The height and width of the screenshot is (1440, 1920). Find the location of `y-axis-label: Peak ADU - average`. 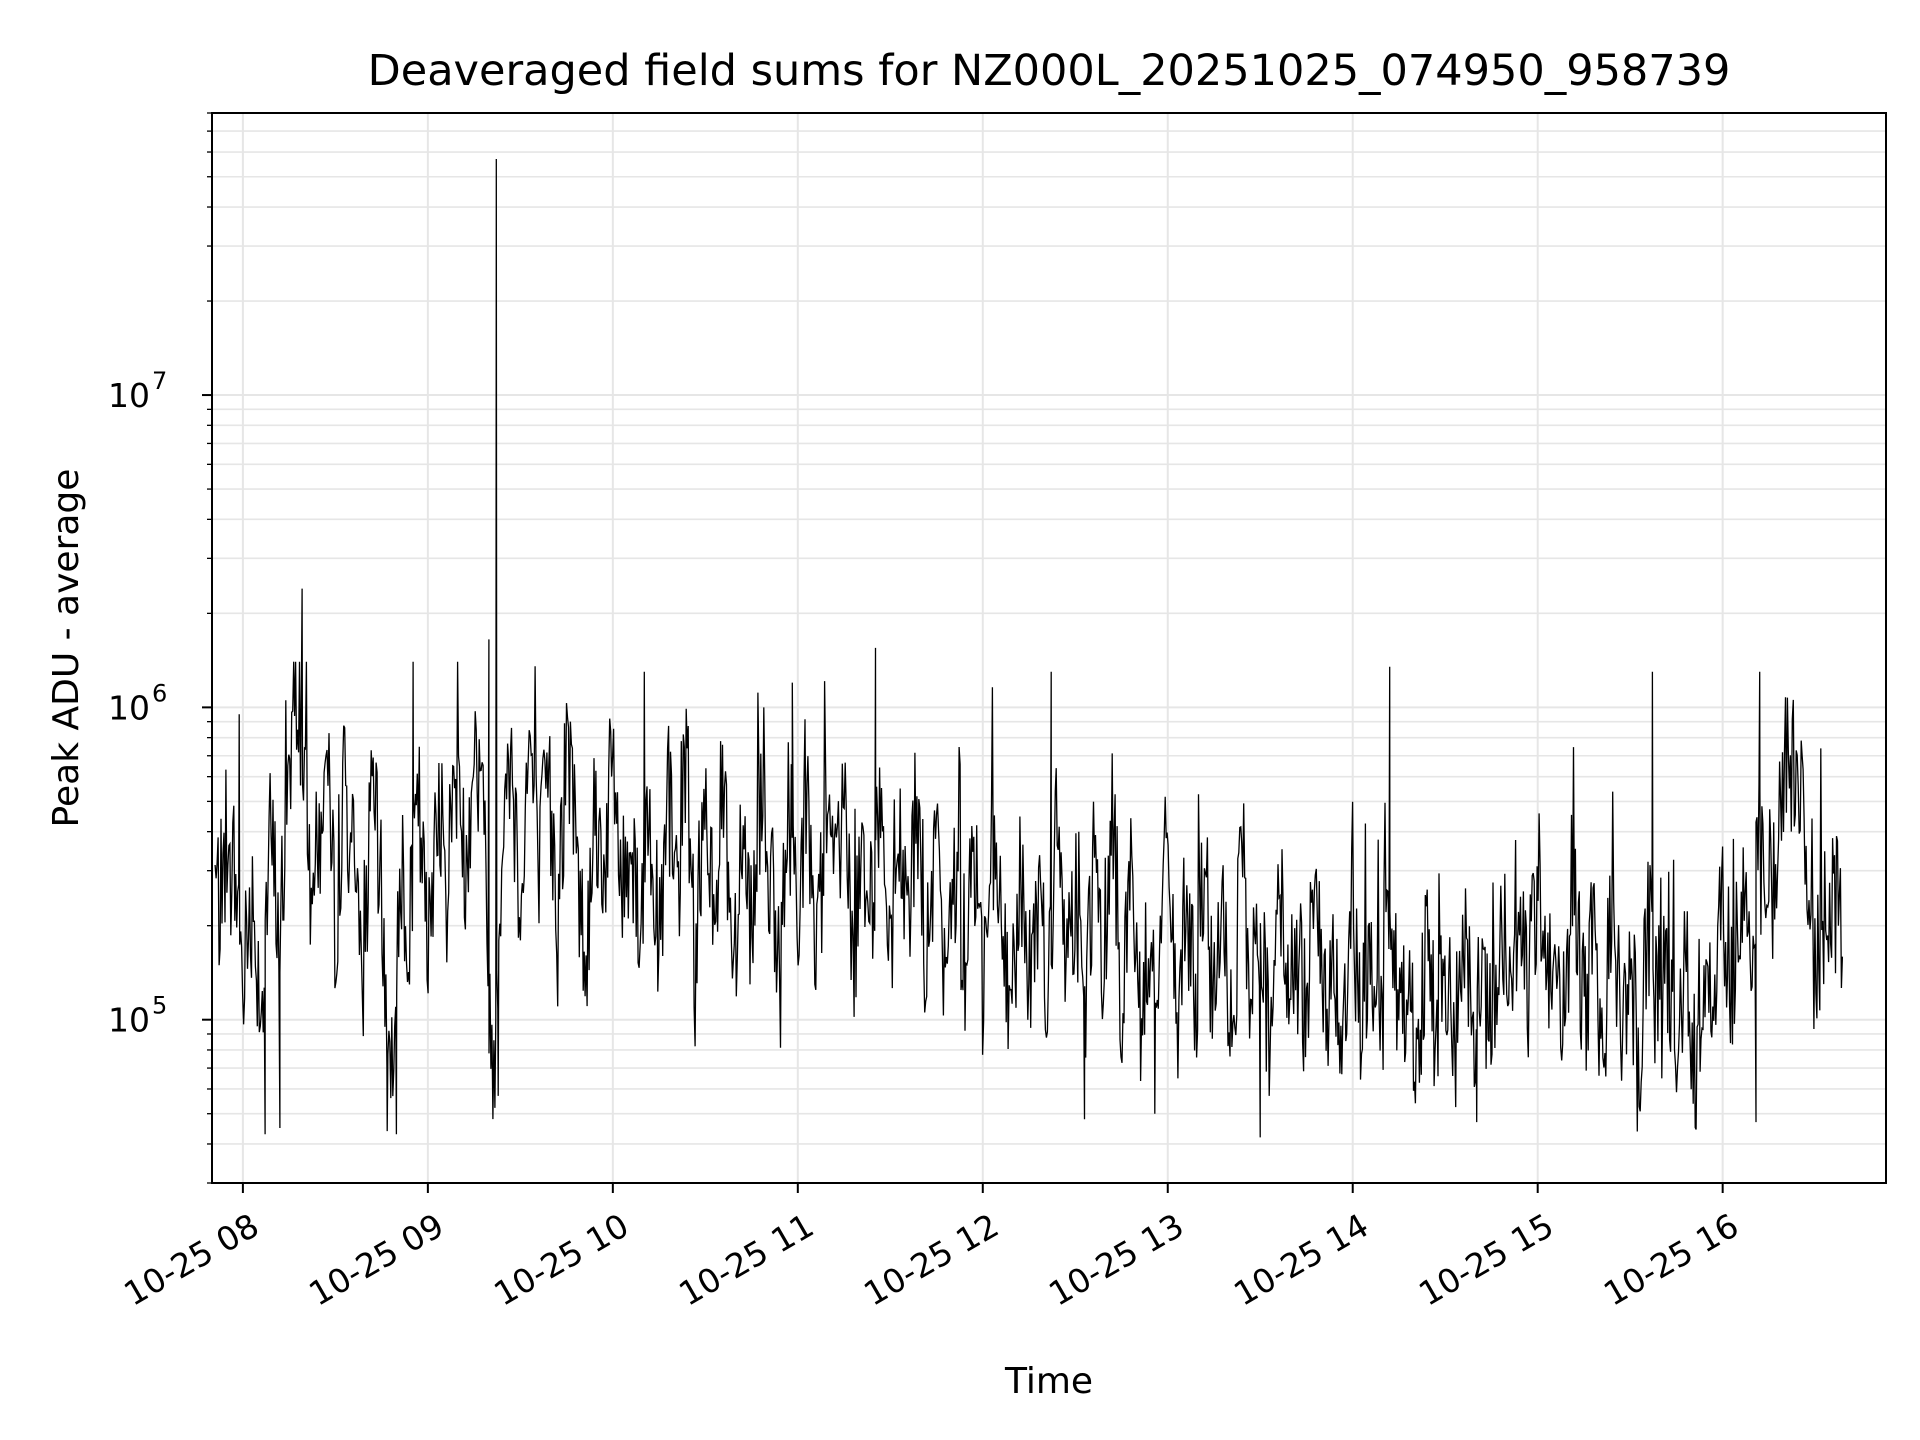

y-axis-label: Peak ADU - average is located at coordinates (66, 648).